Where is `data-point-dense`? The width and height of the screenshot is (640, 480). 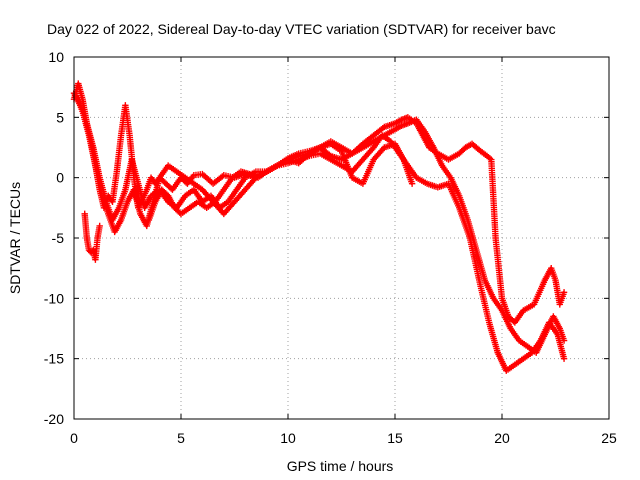
data-point-dense is located at coordinates (490, 158).